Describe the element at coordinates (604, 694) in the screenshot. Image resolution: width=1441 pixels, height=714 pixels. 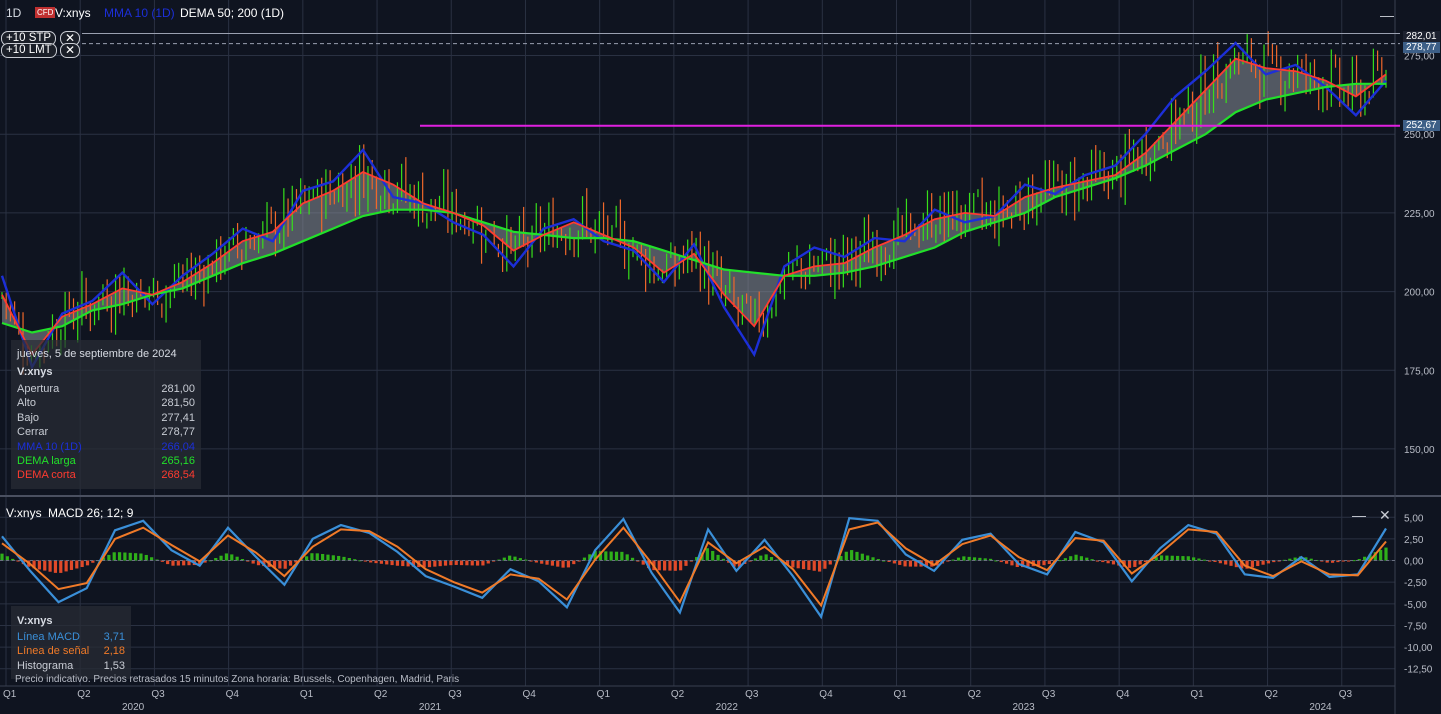
I see `quarter-label: Q1` at that location.